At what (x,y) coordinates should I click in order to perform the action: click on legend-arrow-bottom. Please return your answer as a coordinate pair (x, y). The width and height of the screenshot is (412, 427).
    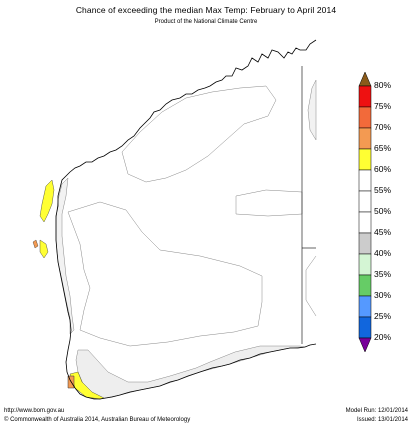
    Looking at the image, I should click on (365, 345).